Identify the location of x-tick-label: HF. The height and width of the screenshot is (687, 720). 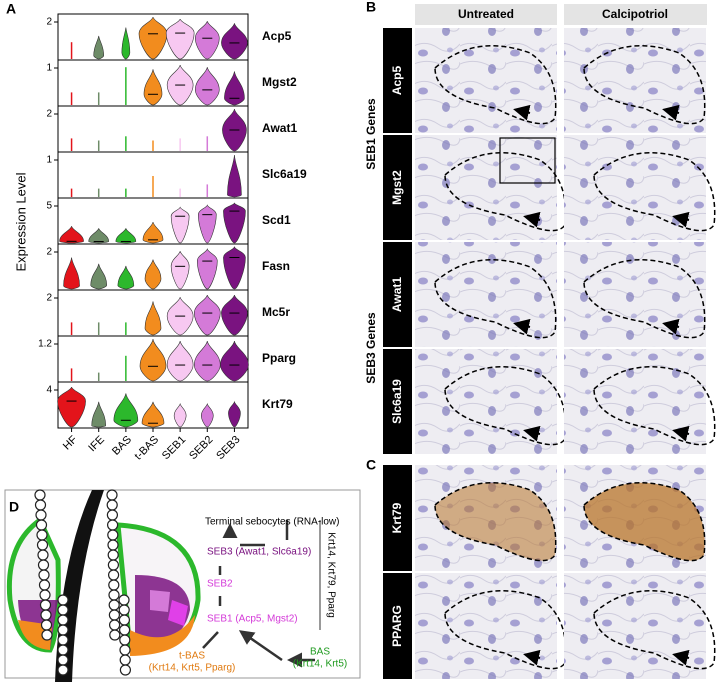
(70, 442).